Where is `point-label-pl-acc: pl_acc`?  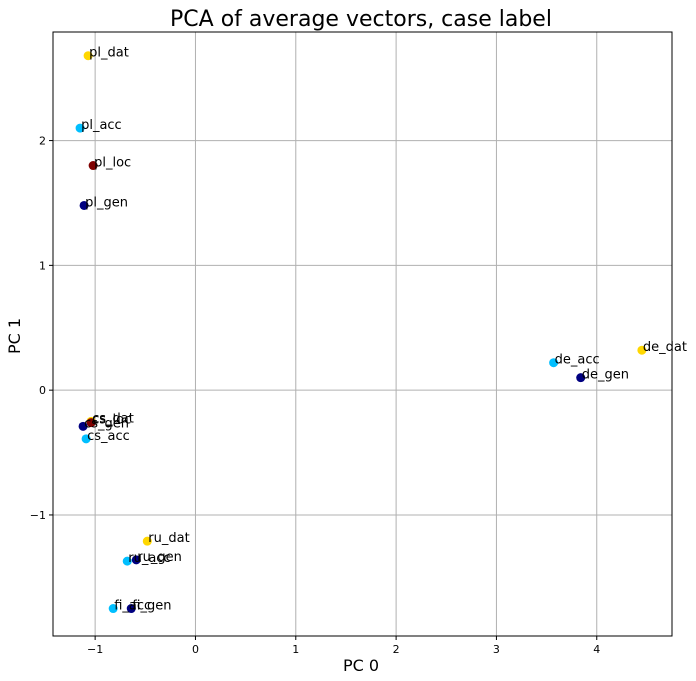 point-label-pl-acc: pl_acc is located at coordinates (101, 125).